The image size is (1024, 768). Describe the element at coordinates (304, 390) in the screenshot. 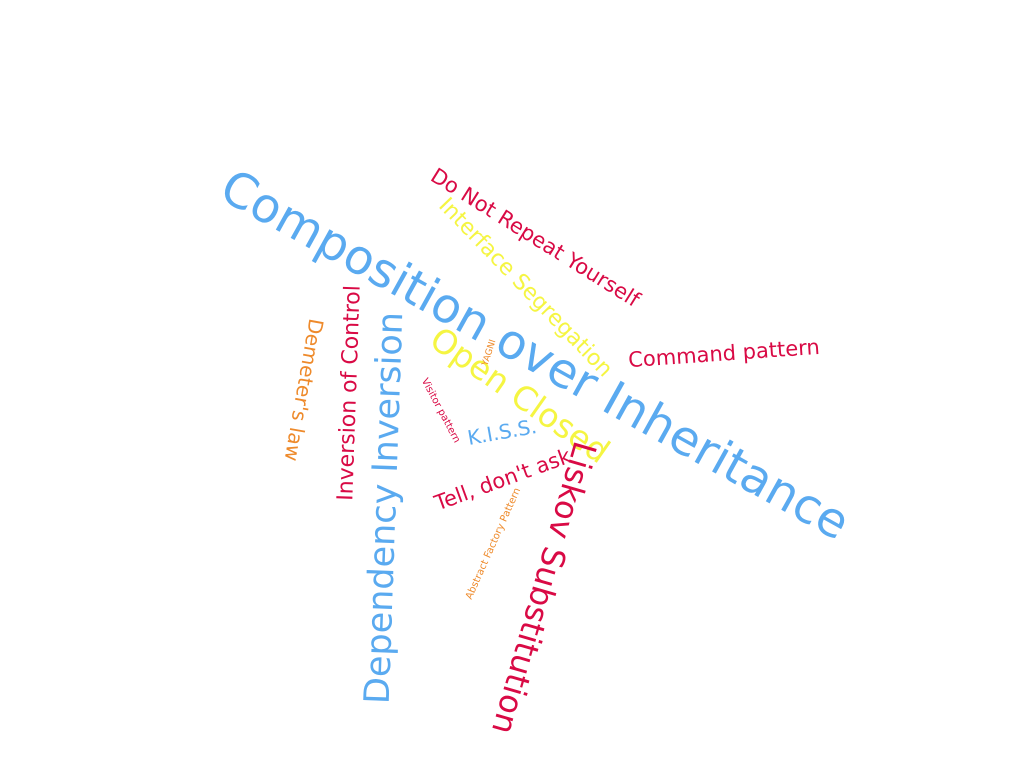

I see `word-demeters-law: Demeter's law` at that location.